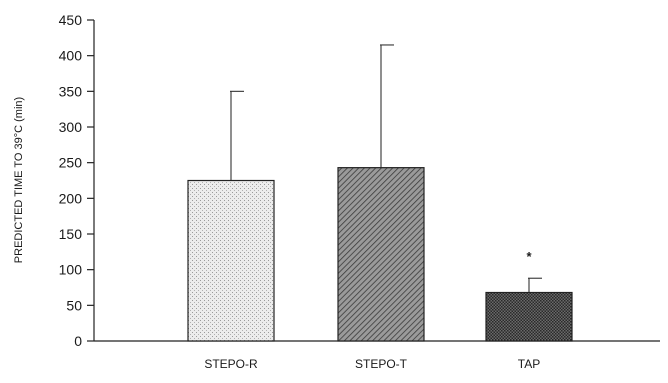 The width and height of the screenshot is (668, 383). Describe the element at coordinates (529, 316) in the screenshot. I see `bar-tap` at that location.